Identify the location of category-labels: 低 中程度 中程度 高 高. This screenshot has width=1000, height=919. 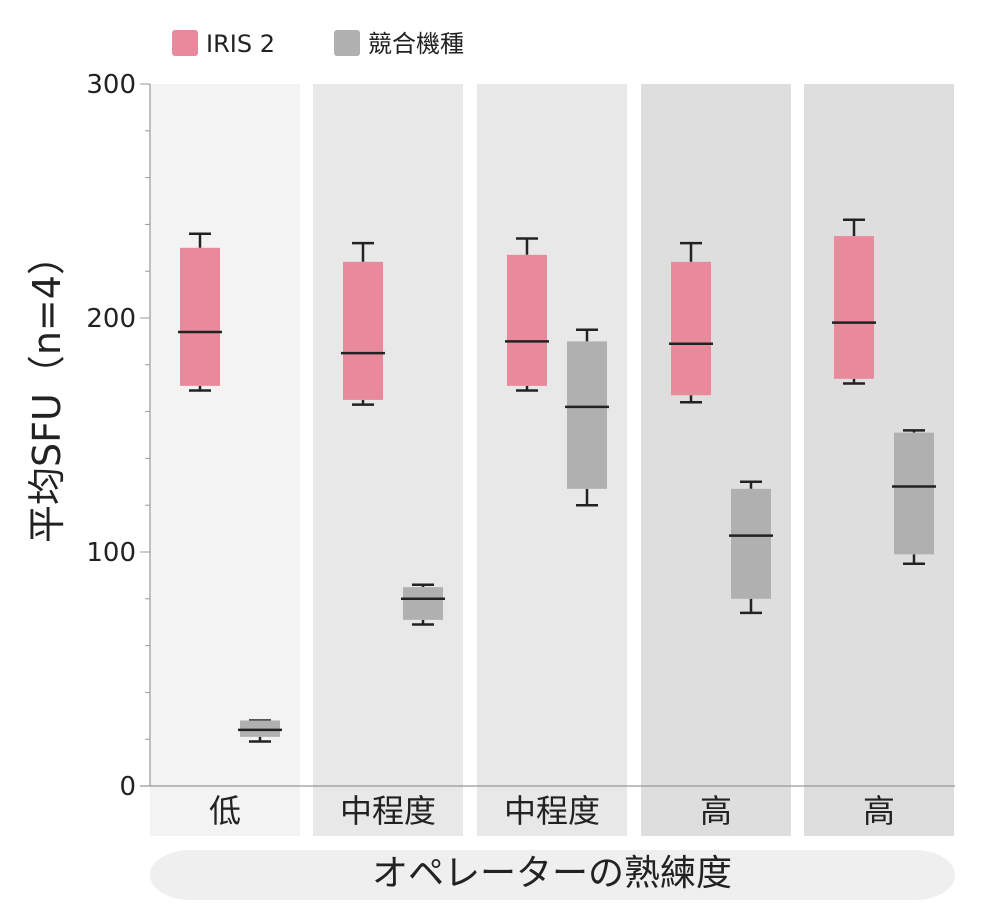
(552, 811).